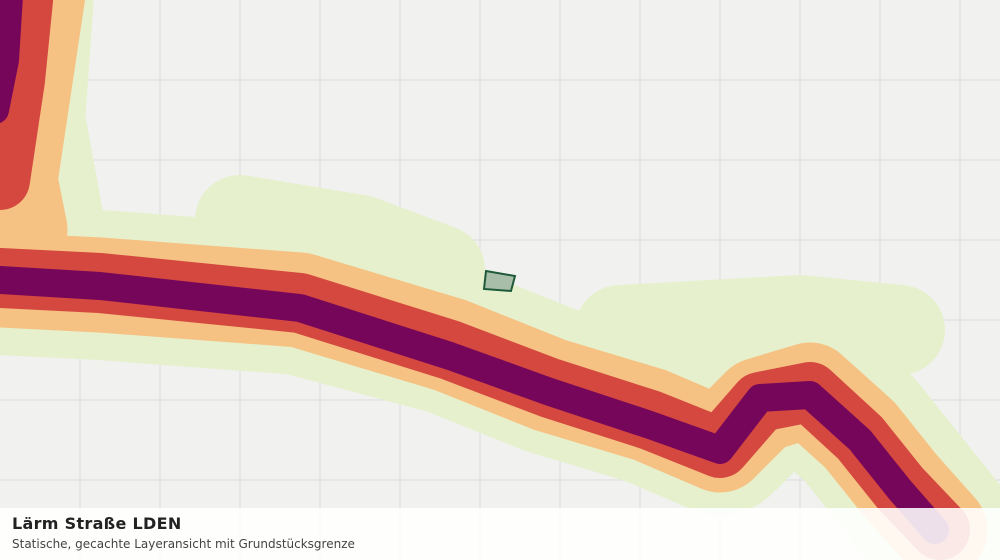  What do you see at coordinates (97, 523) in the screenshot?
I see `layer-title: Lärm Straße LDEN` at bounding box center [97, 523].